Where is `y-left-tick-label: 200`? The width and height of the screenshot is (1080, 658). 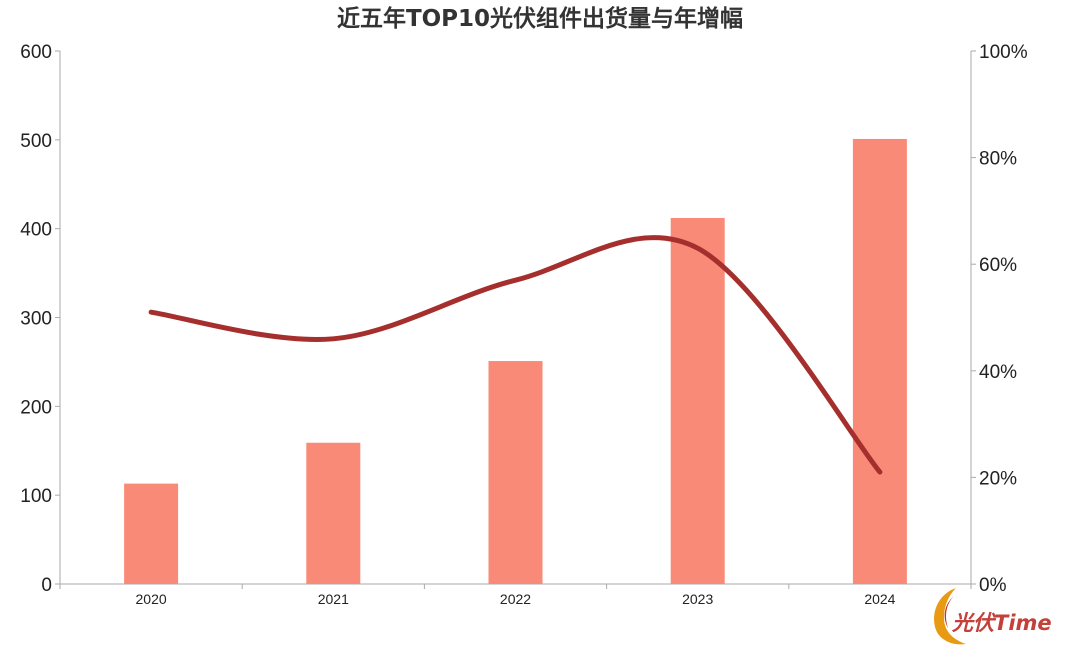
y-left-tick-label: 200 is located at coordinates (36, 407).